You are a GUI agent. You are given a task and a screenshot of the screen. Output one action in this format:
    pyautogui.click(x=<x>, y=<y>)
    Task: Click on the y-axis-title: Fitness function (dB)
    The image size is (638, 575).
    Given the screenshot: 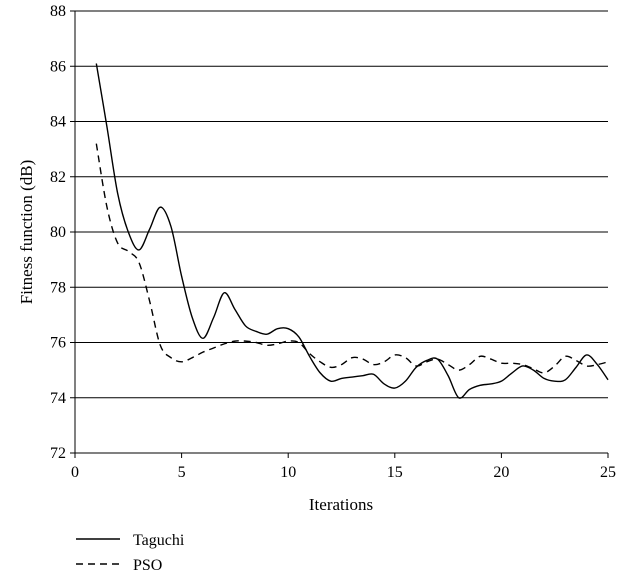 What is the action you would take?
    pyautogui.click(x=26, y=232)
    